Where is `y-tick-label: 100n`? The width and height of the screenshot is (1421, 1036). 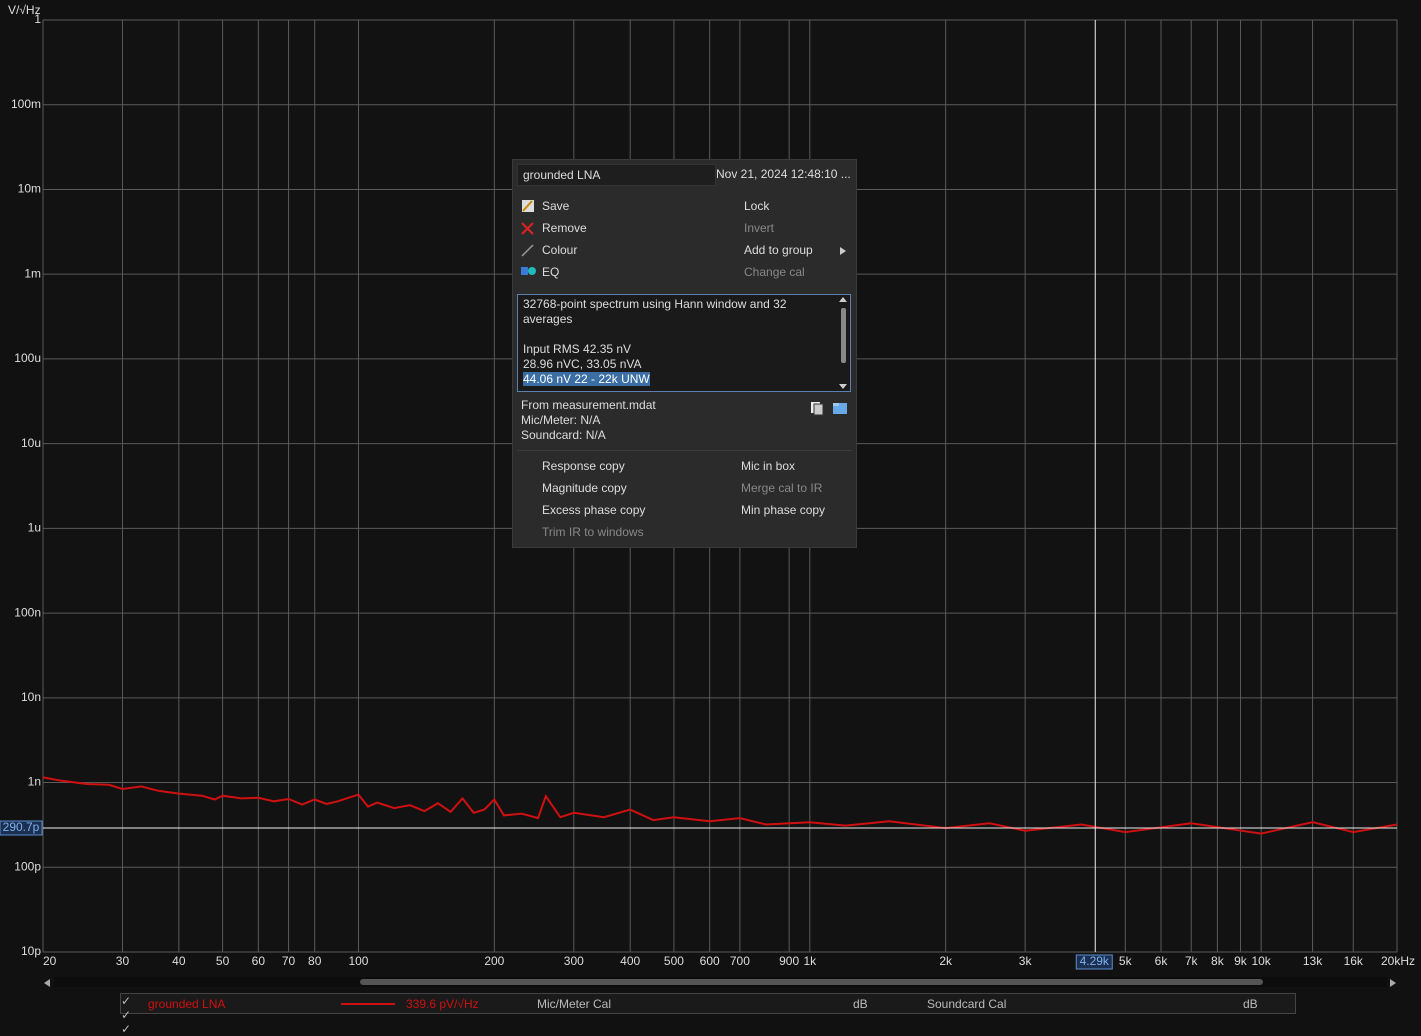
y-tick-label: 100n is located at coordinates (27, 612).